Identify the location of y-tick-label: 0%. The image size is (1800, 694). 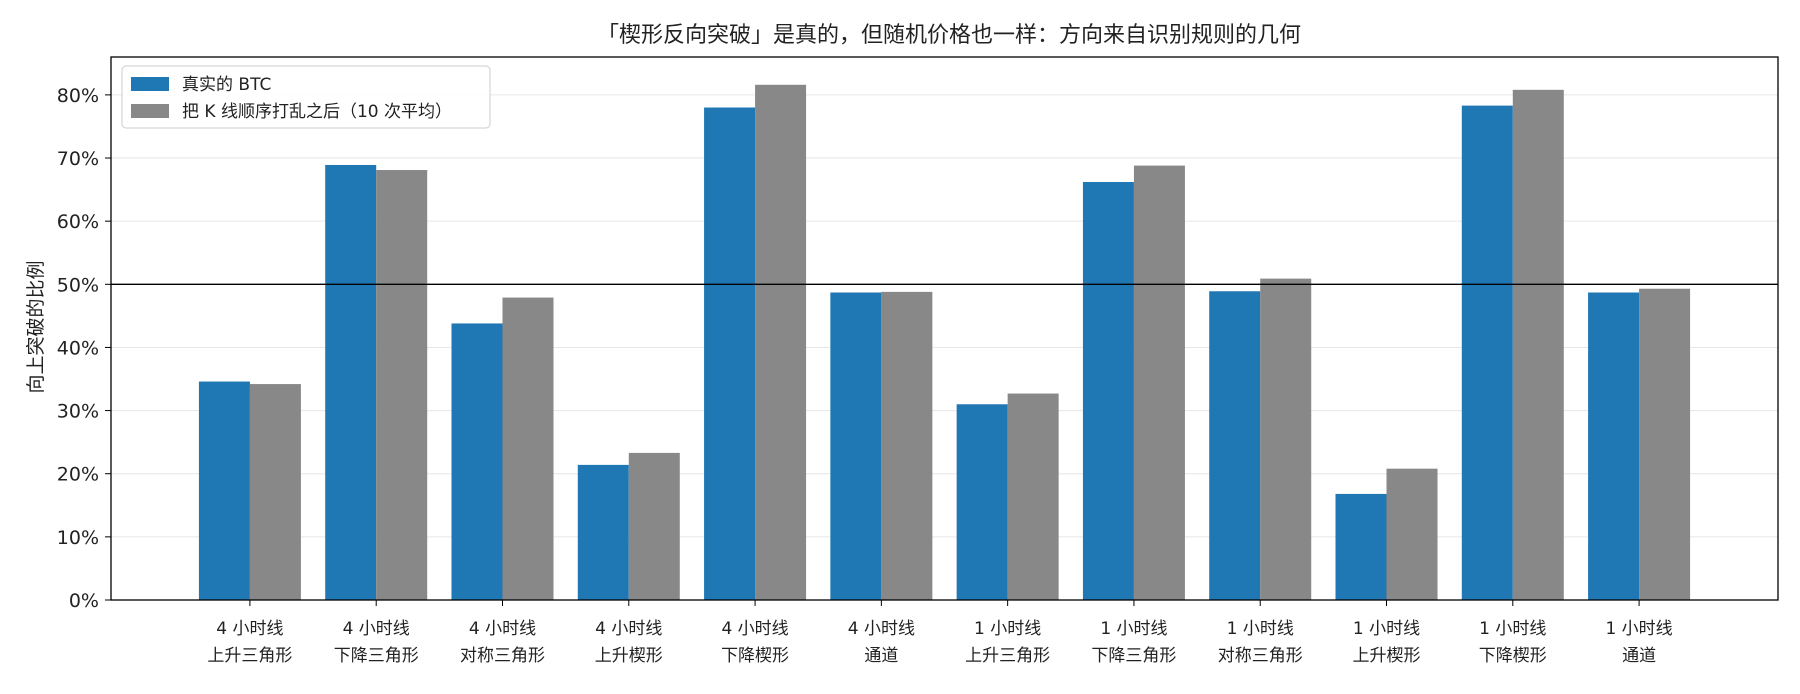
(84, 601).